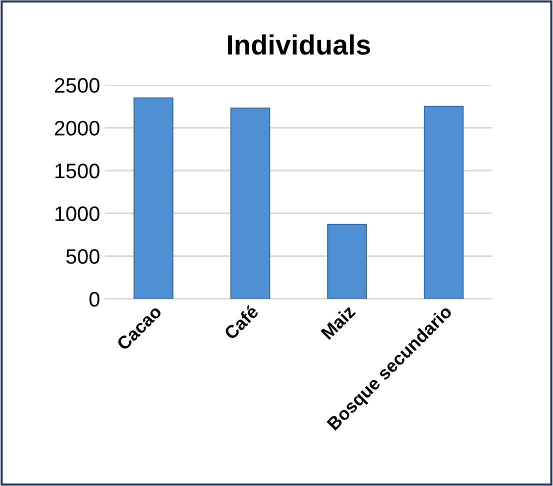 This screenshot has width=553, height=486. I want to click on y-tick-label: 1500, so click(77, 171).